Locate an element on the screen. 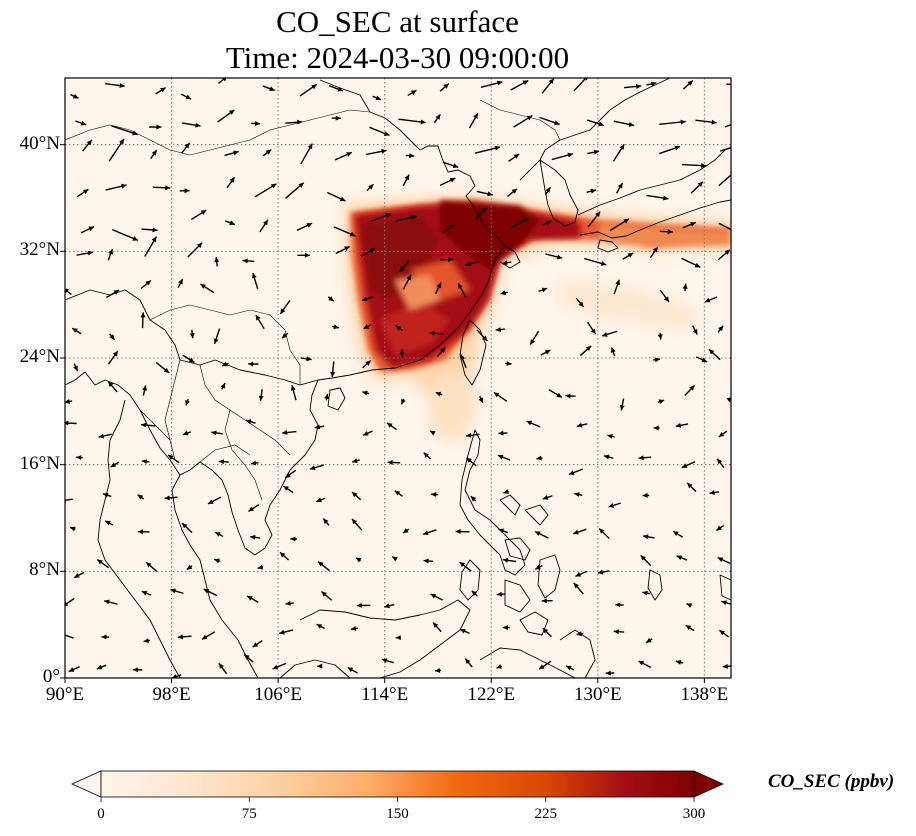  lon-tick-label: 138°E is located at coordinates (704, 694).